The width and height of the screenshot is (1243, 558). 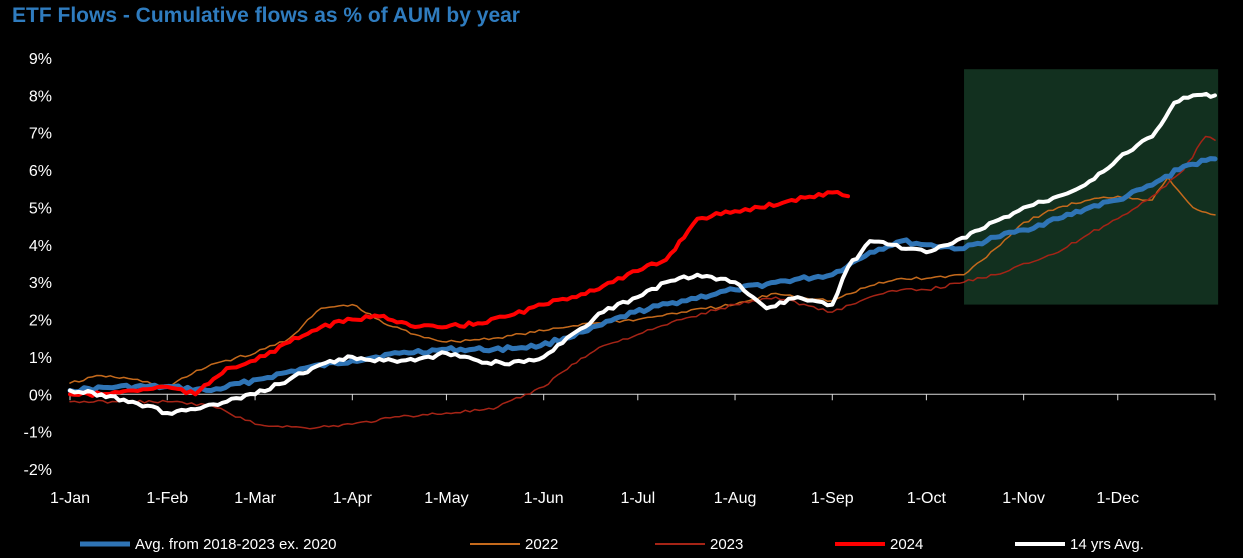 I want to click on x-tick-label: 1-Mar, so click(x=255, y=498).